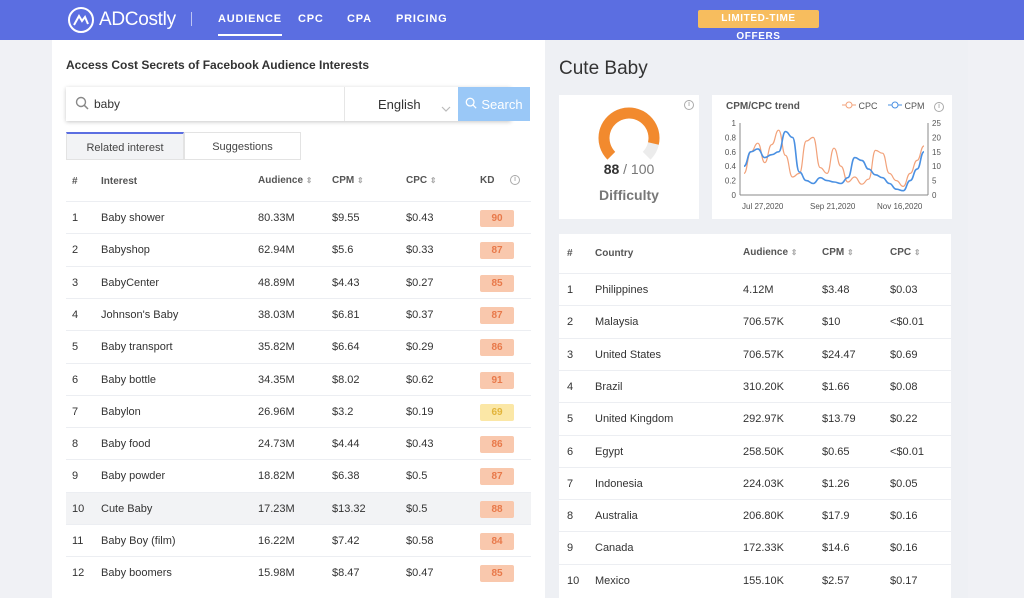 Image resolution: width=1024 pixels, height=598 pixels. Describe the element at coordinates (75, 379) in the screenshot. I see `row-rank: 6` at that location.